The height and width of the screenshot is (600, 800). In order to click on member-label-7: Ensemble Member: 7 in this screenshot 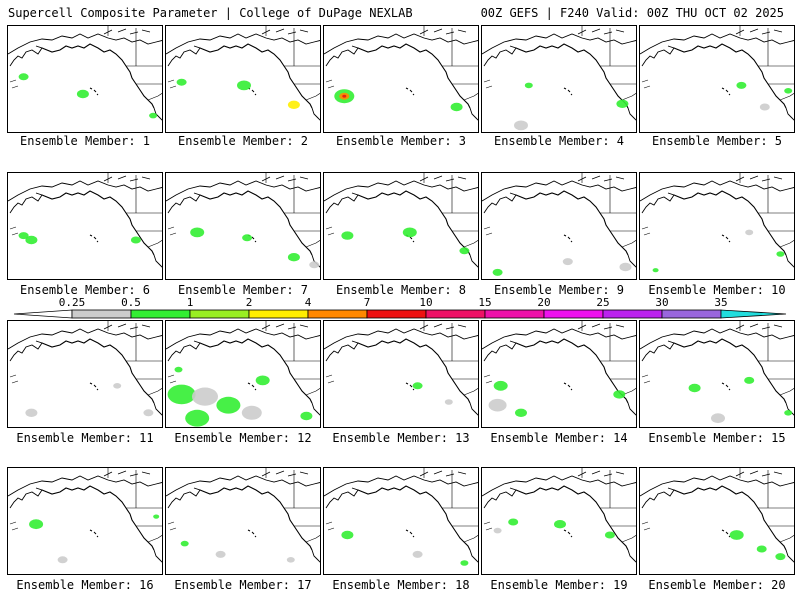, I will do `click(243, 290)`.